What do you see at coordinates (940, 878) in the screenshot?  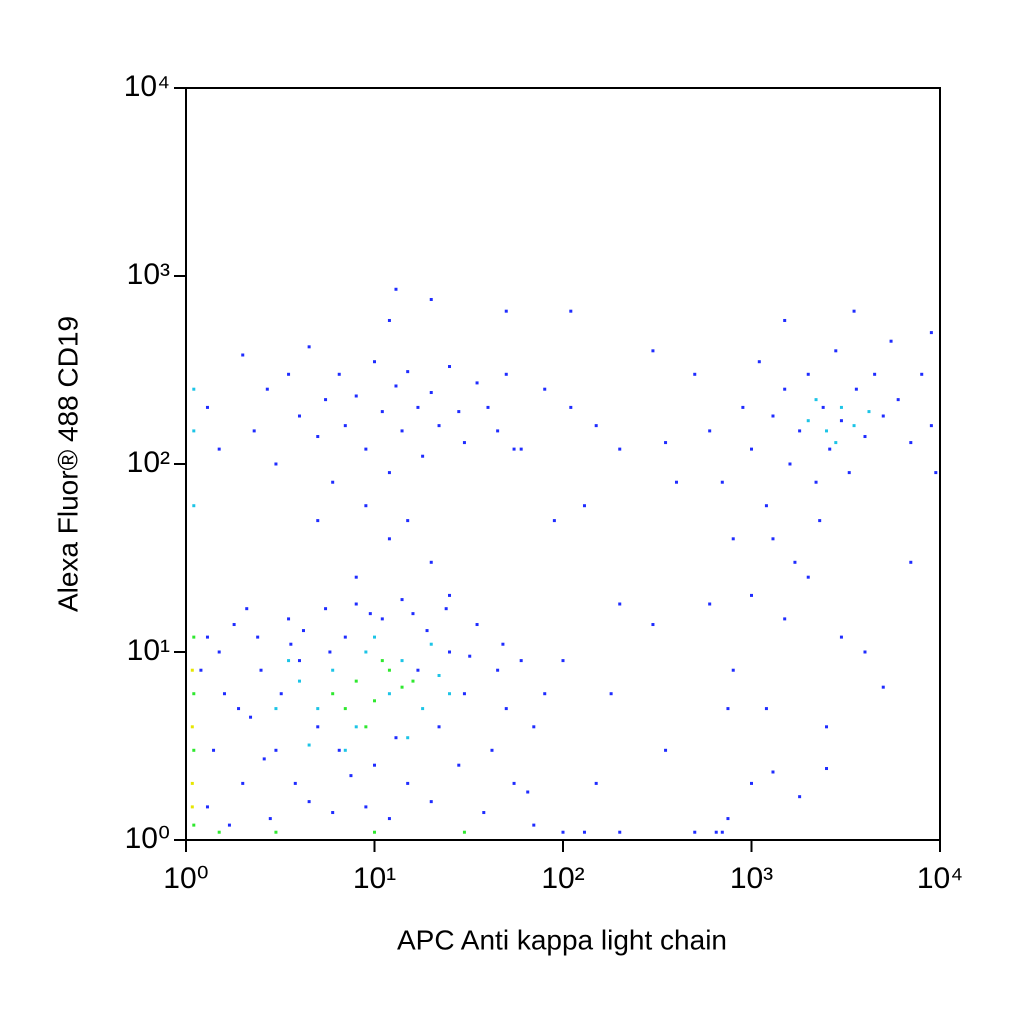 I see `x-tick-label: 10⁴` at bounding box center [940, 878].